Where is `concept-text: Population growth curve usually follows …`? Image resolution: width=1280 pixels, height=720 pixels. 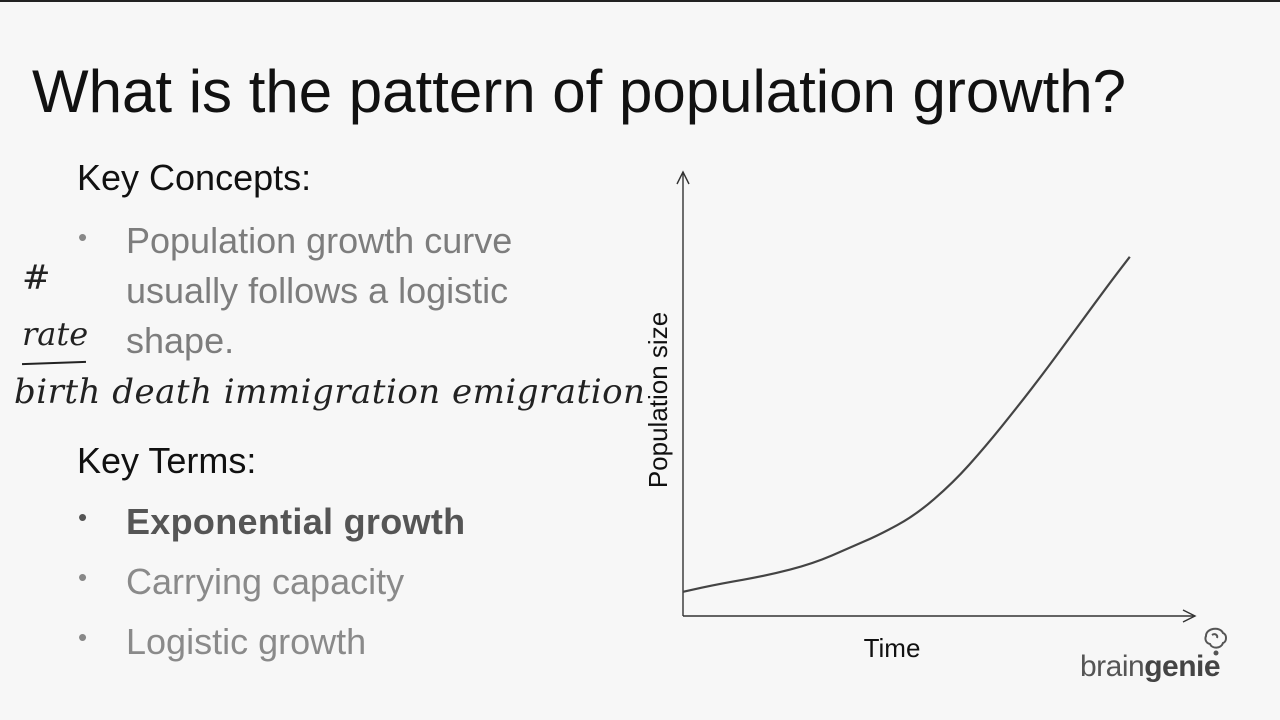
concept-text: Population growth curve usually follows … is located at coordinates (319, 290).